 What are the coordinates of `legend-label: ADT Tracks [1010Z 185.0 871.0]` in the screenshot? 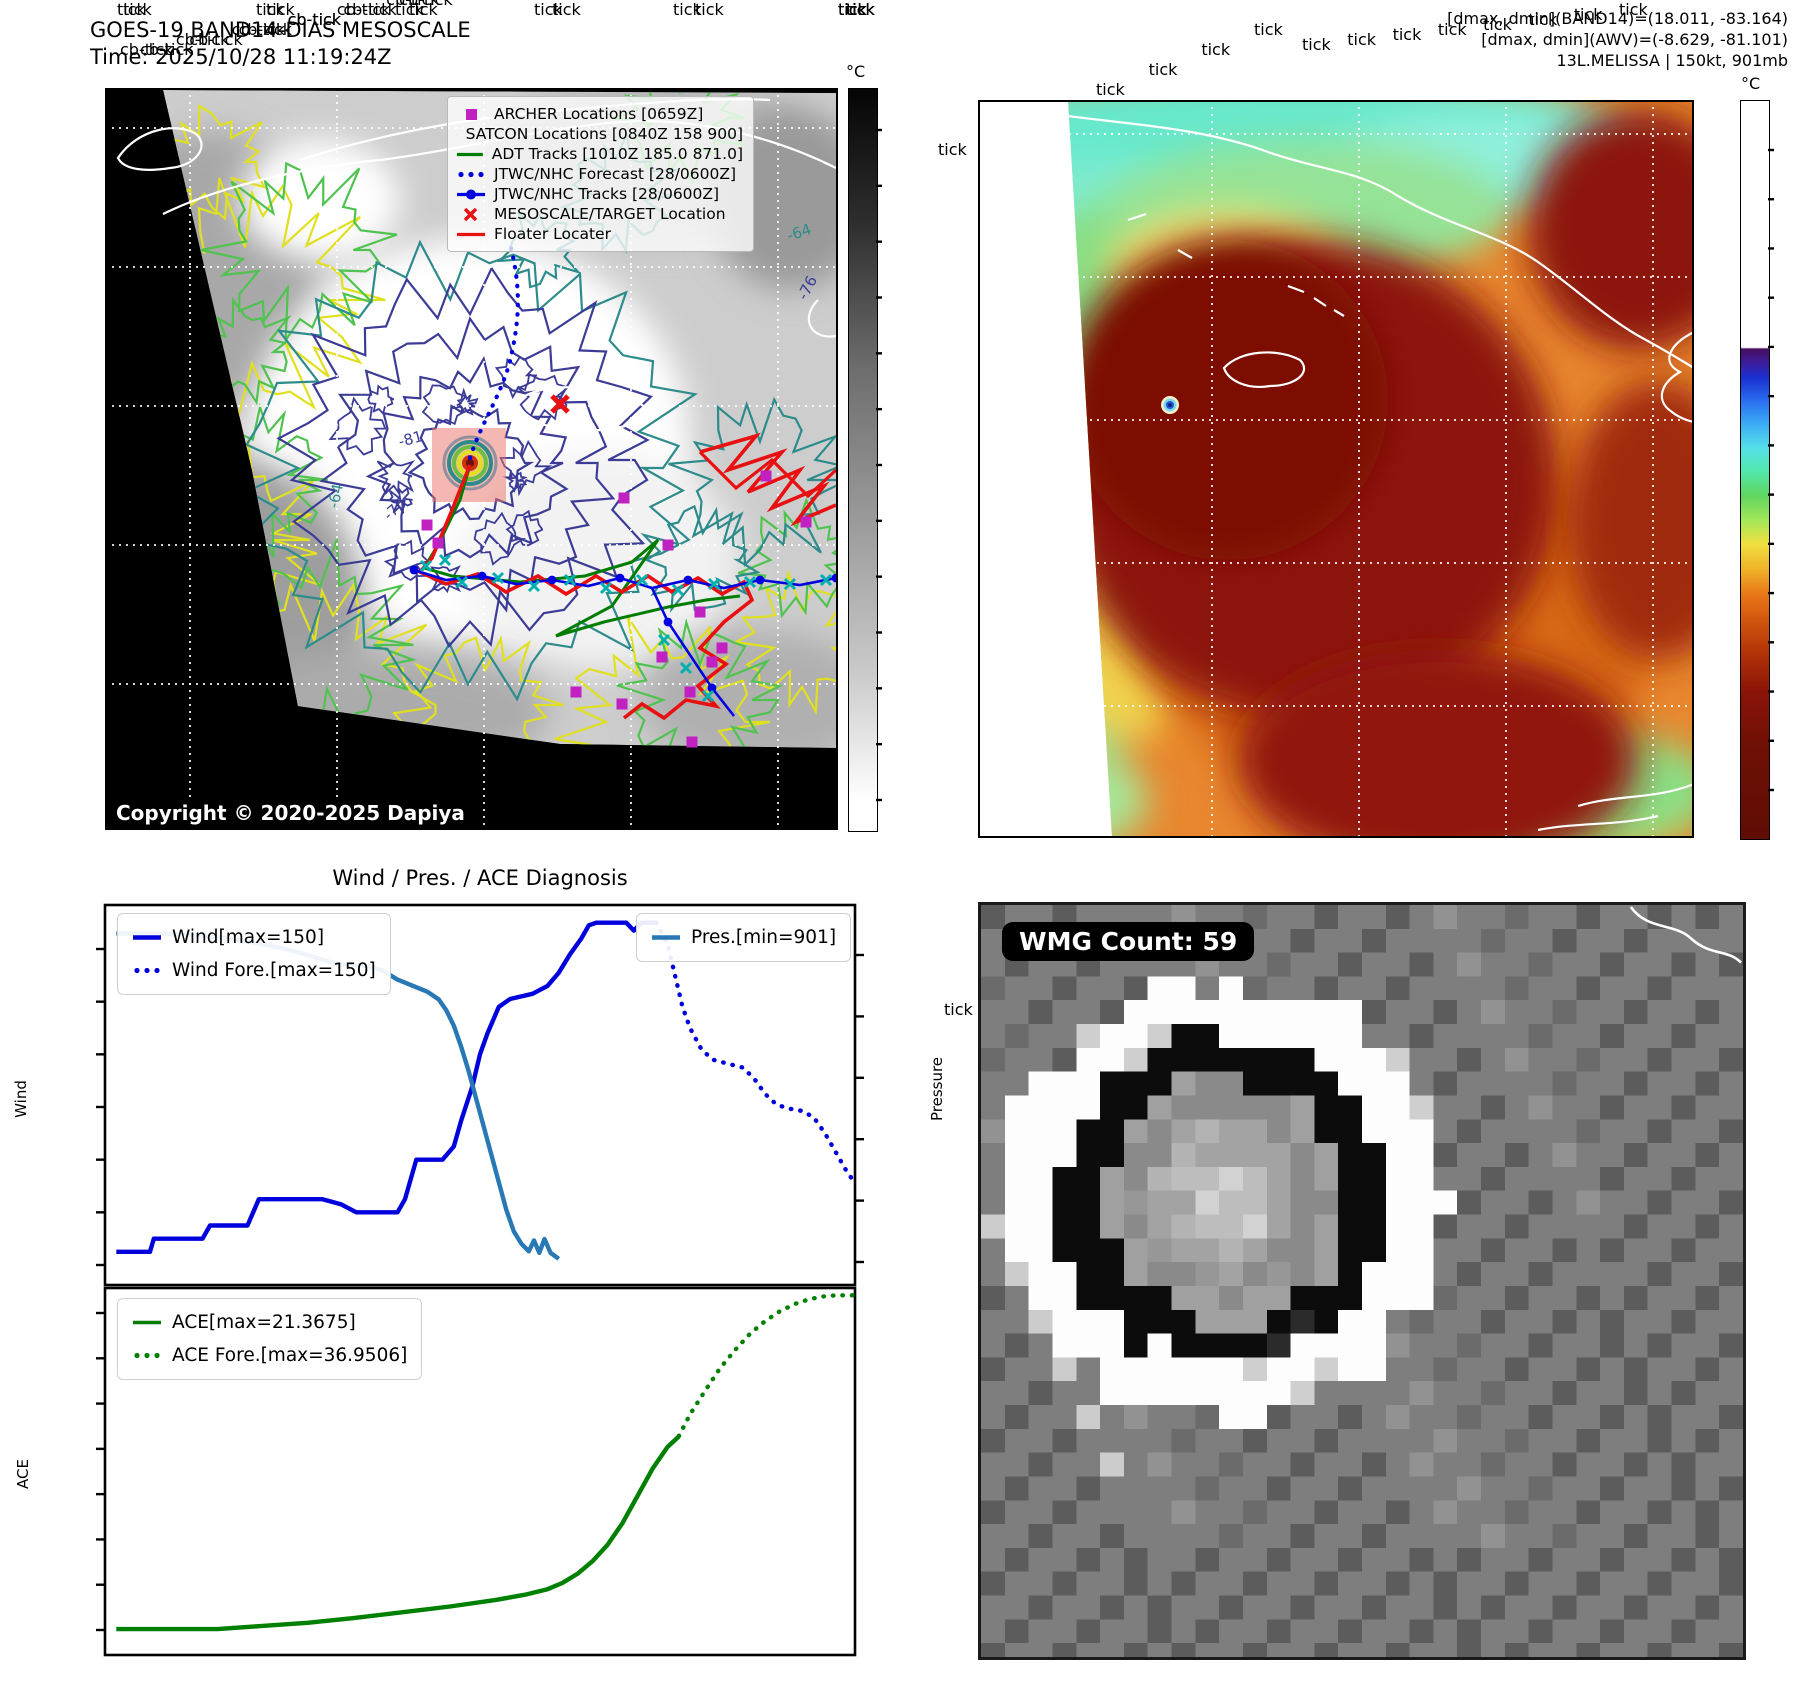 It's located at (617, 154).